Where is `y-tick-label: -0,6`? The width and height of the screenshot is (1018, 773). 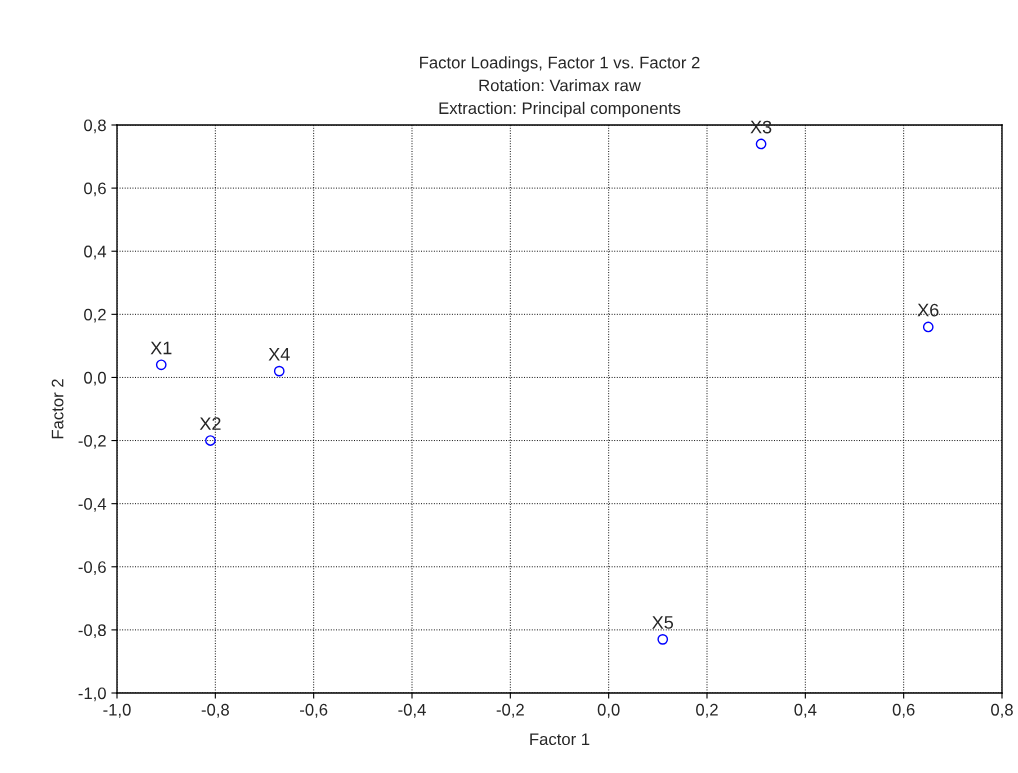
y-tick-label: -0,6 is located at coordinates (92, 568).